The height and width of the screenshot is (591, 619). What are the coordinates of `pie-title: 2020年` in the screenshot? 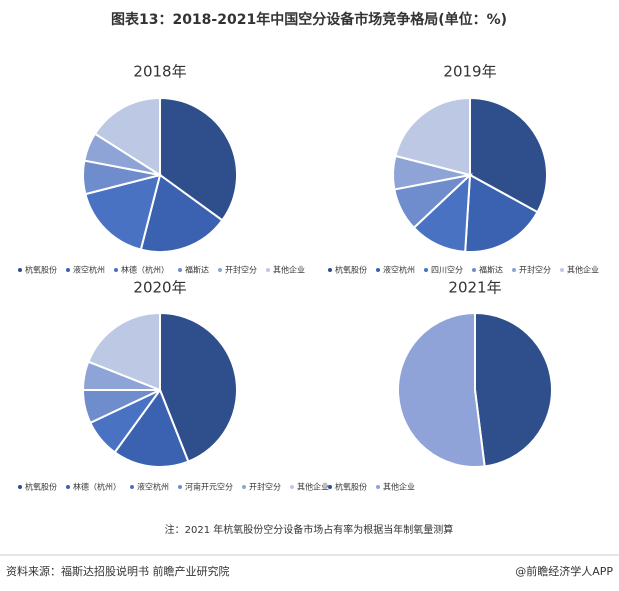 It's located at (159, 288).